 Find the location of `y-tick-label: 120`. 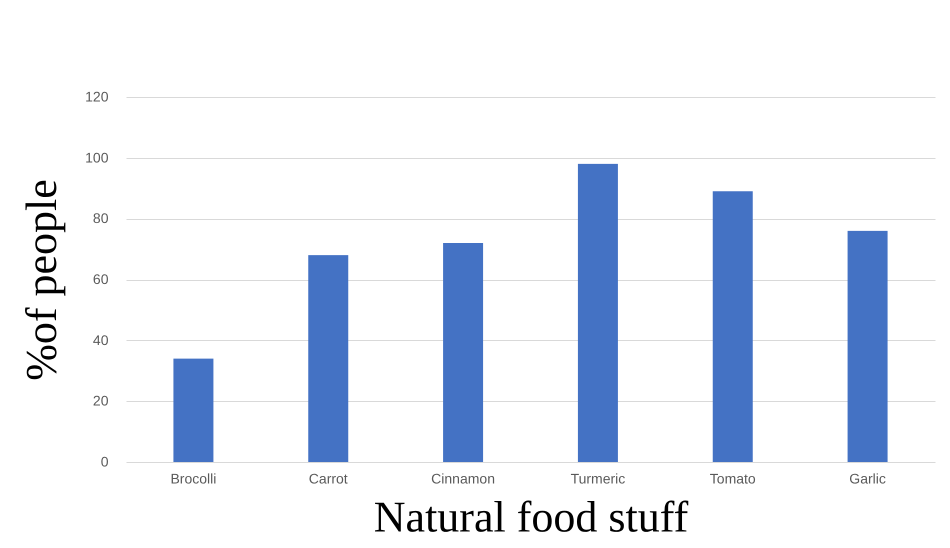

y-tick-label: 120 is located at coordinates (97, 96).